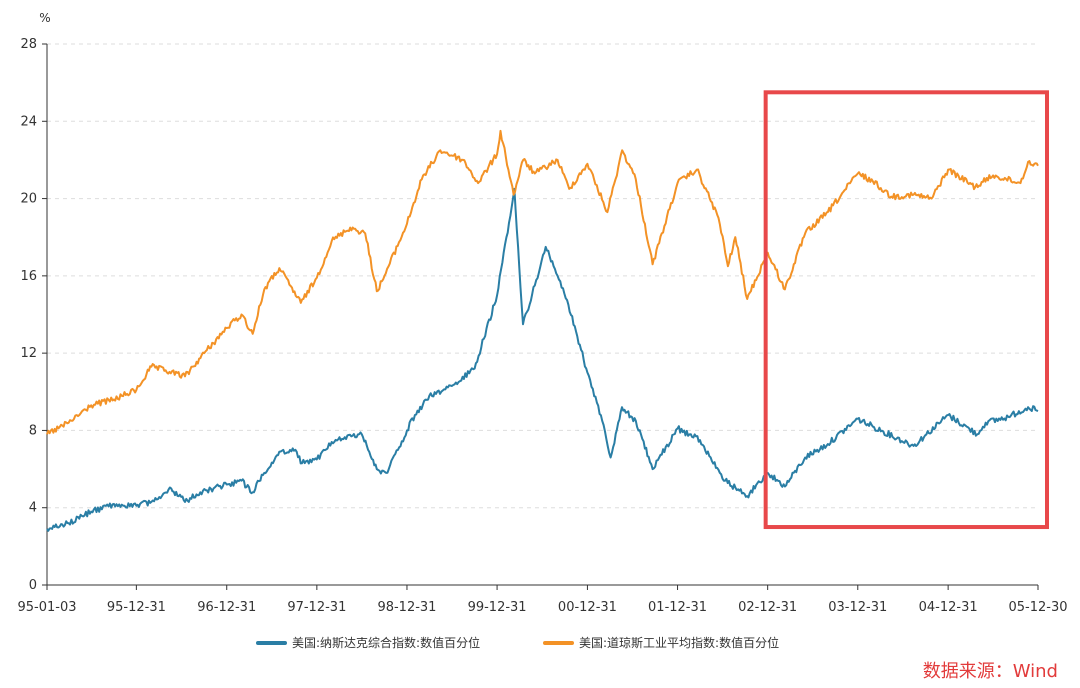  I want to click on x-tick-label: 95-12-31, so click(136, 607).